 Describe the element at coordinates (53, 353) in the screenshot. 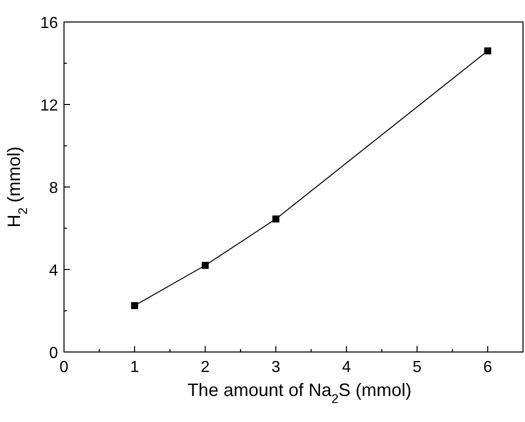

I see `y-tick-label: 0` at that location.